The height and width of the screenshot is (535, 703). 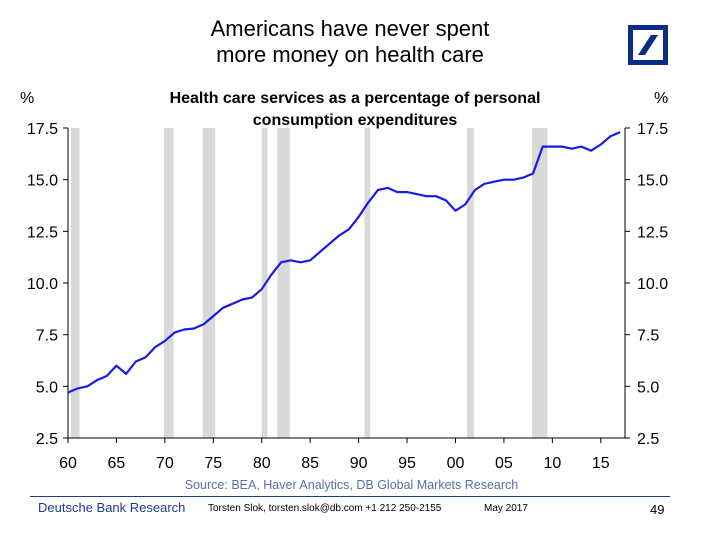 I want to click on x-tick-label: 00, so click(x=456, y=463).